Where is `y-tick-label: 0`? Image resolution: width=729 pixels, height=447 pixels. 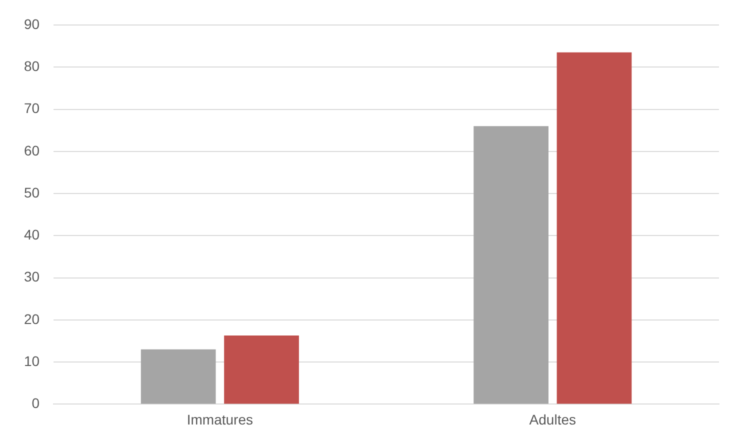 y-tick-label: 0 is located at coordinates (36, 403).